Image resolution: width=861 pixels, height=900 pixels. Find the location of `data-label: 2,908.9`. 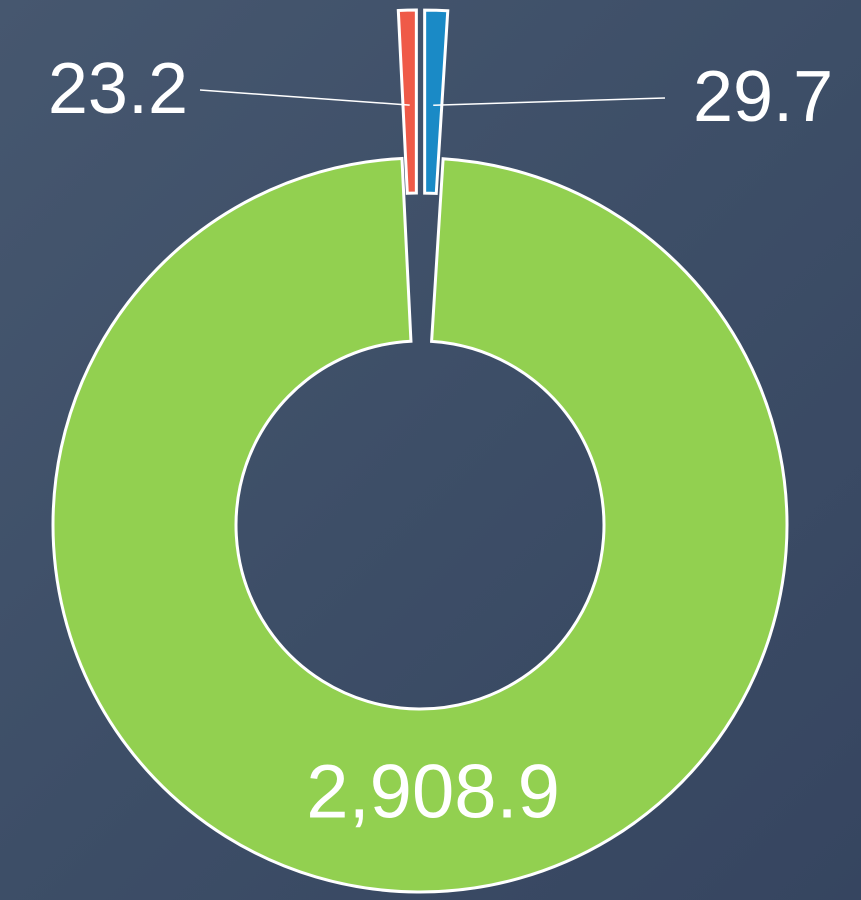

data-label: 2,908.9 is located at coordinates (433, 792).